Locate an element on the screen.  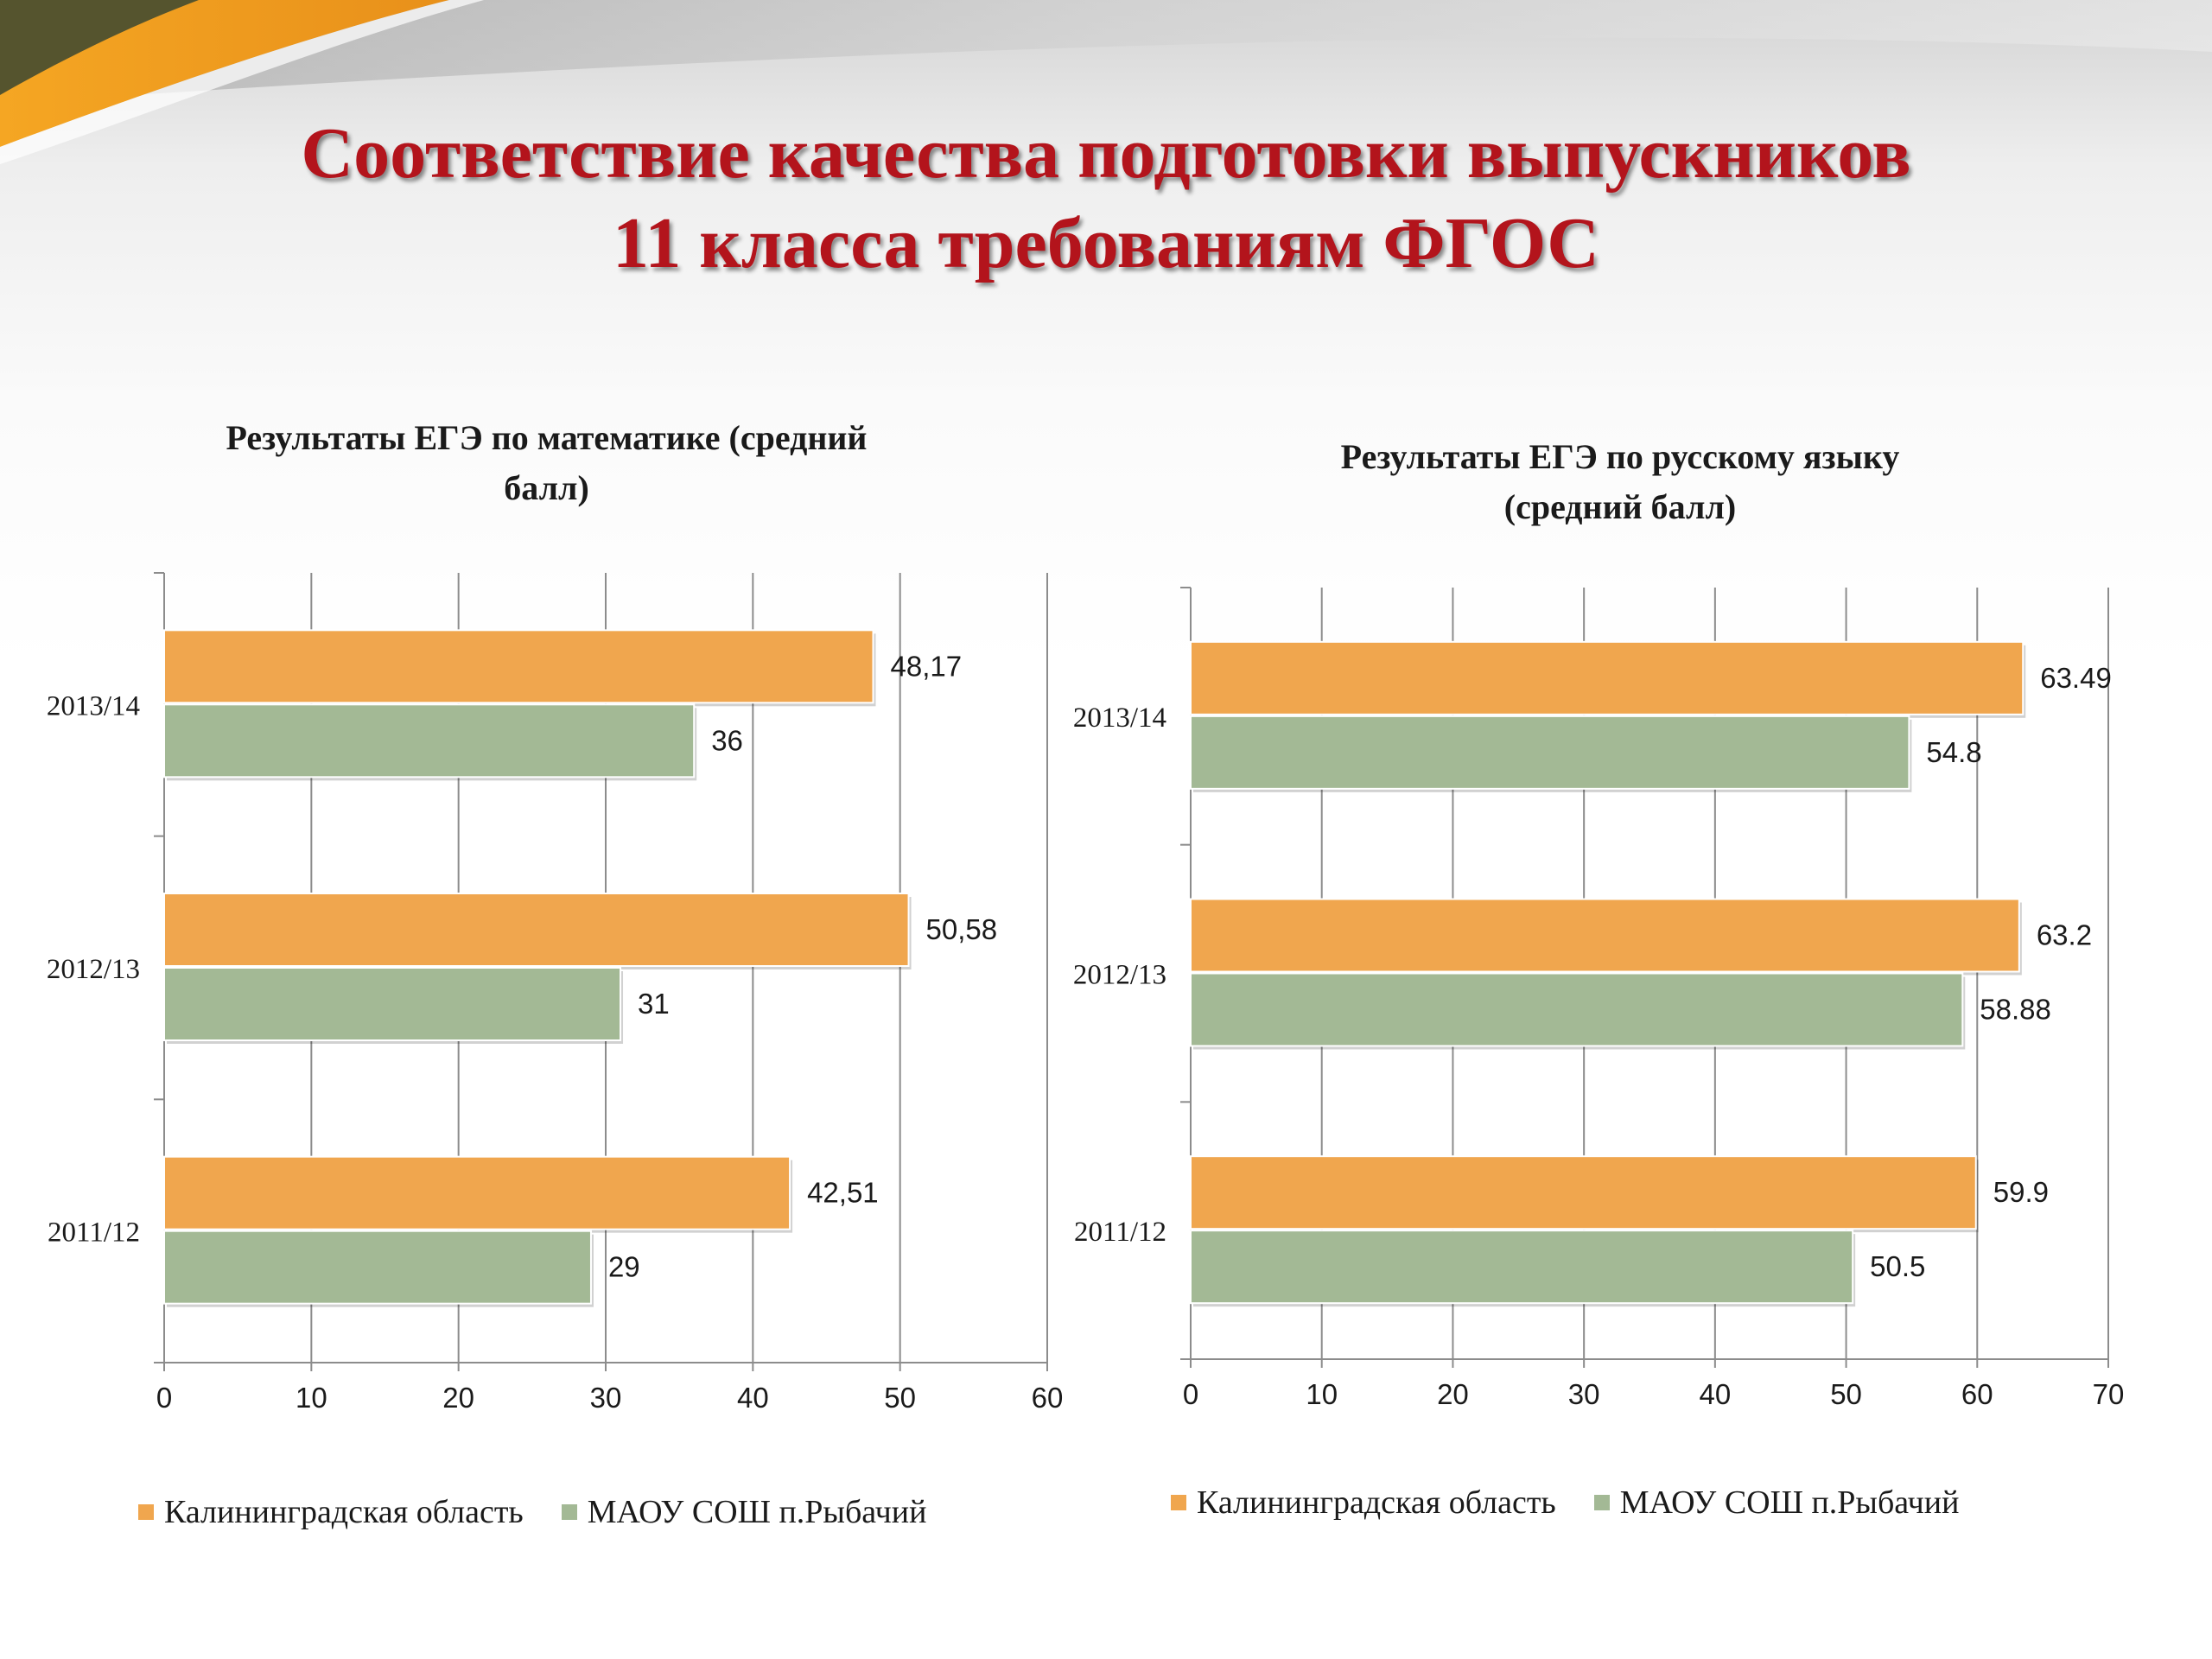
chart-russian-data-label: 50.5 is located at coordinates (1897, 1266).